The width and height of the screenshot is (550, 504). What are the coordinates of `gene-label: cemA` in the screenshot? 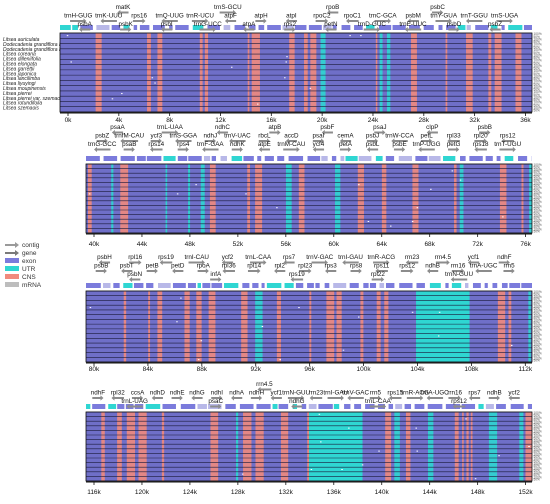 It's located at (345, 136).